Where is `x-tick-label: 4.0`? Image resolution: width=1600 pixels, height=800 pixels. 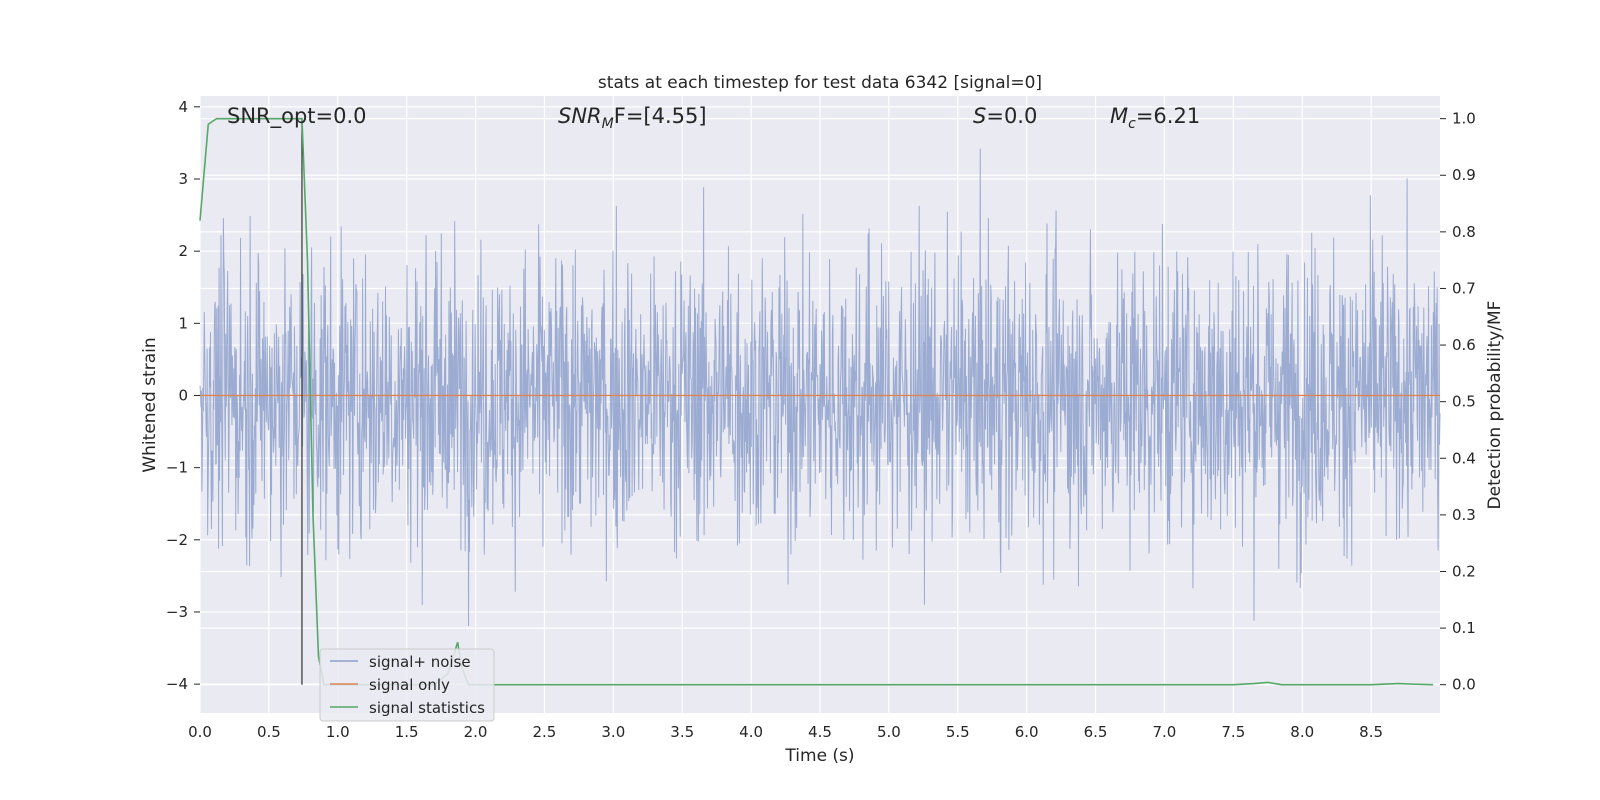 x-tick-label: 4.0 is located at coordinates (751, 732).